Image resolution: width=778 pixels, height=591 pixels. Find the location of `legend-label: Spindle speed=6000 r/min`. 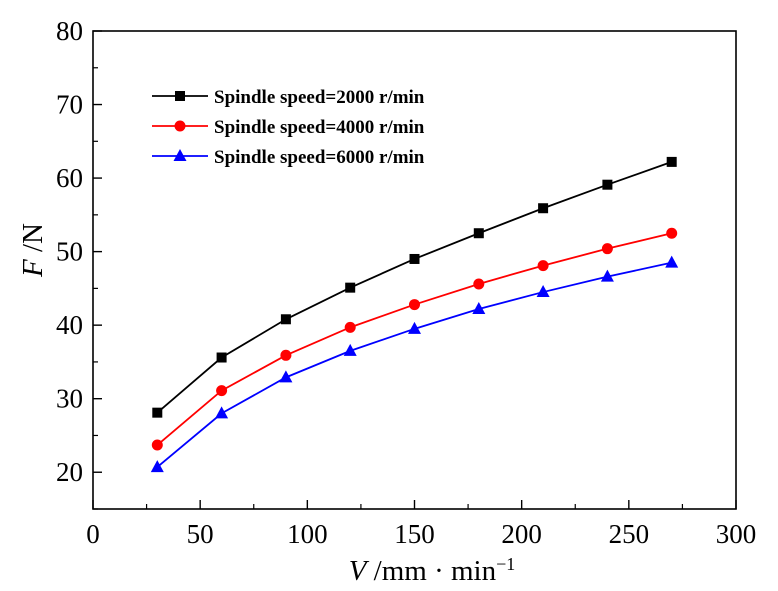

legend-label: Spindle speed=6000 r/min is located at coordinates (319, 157).